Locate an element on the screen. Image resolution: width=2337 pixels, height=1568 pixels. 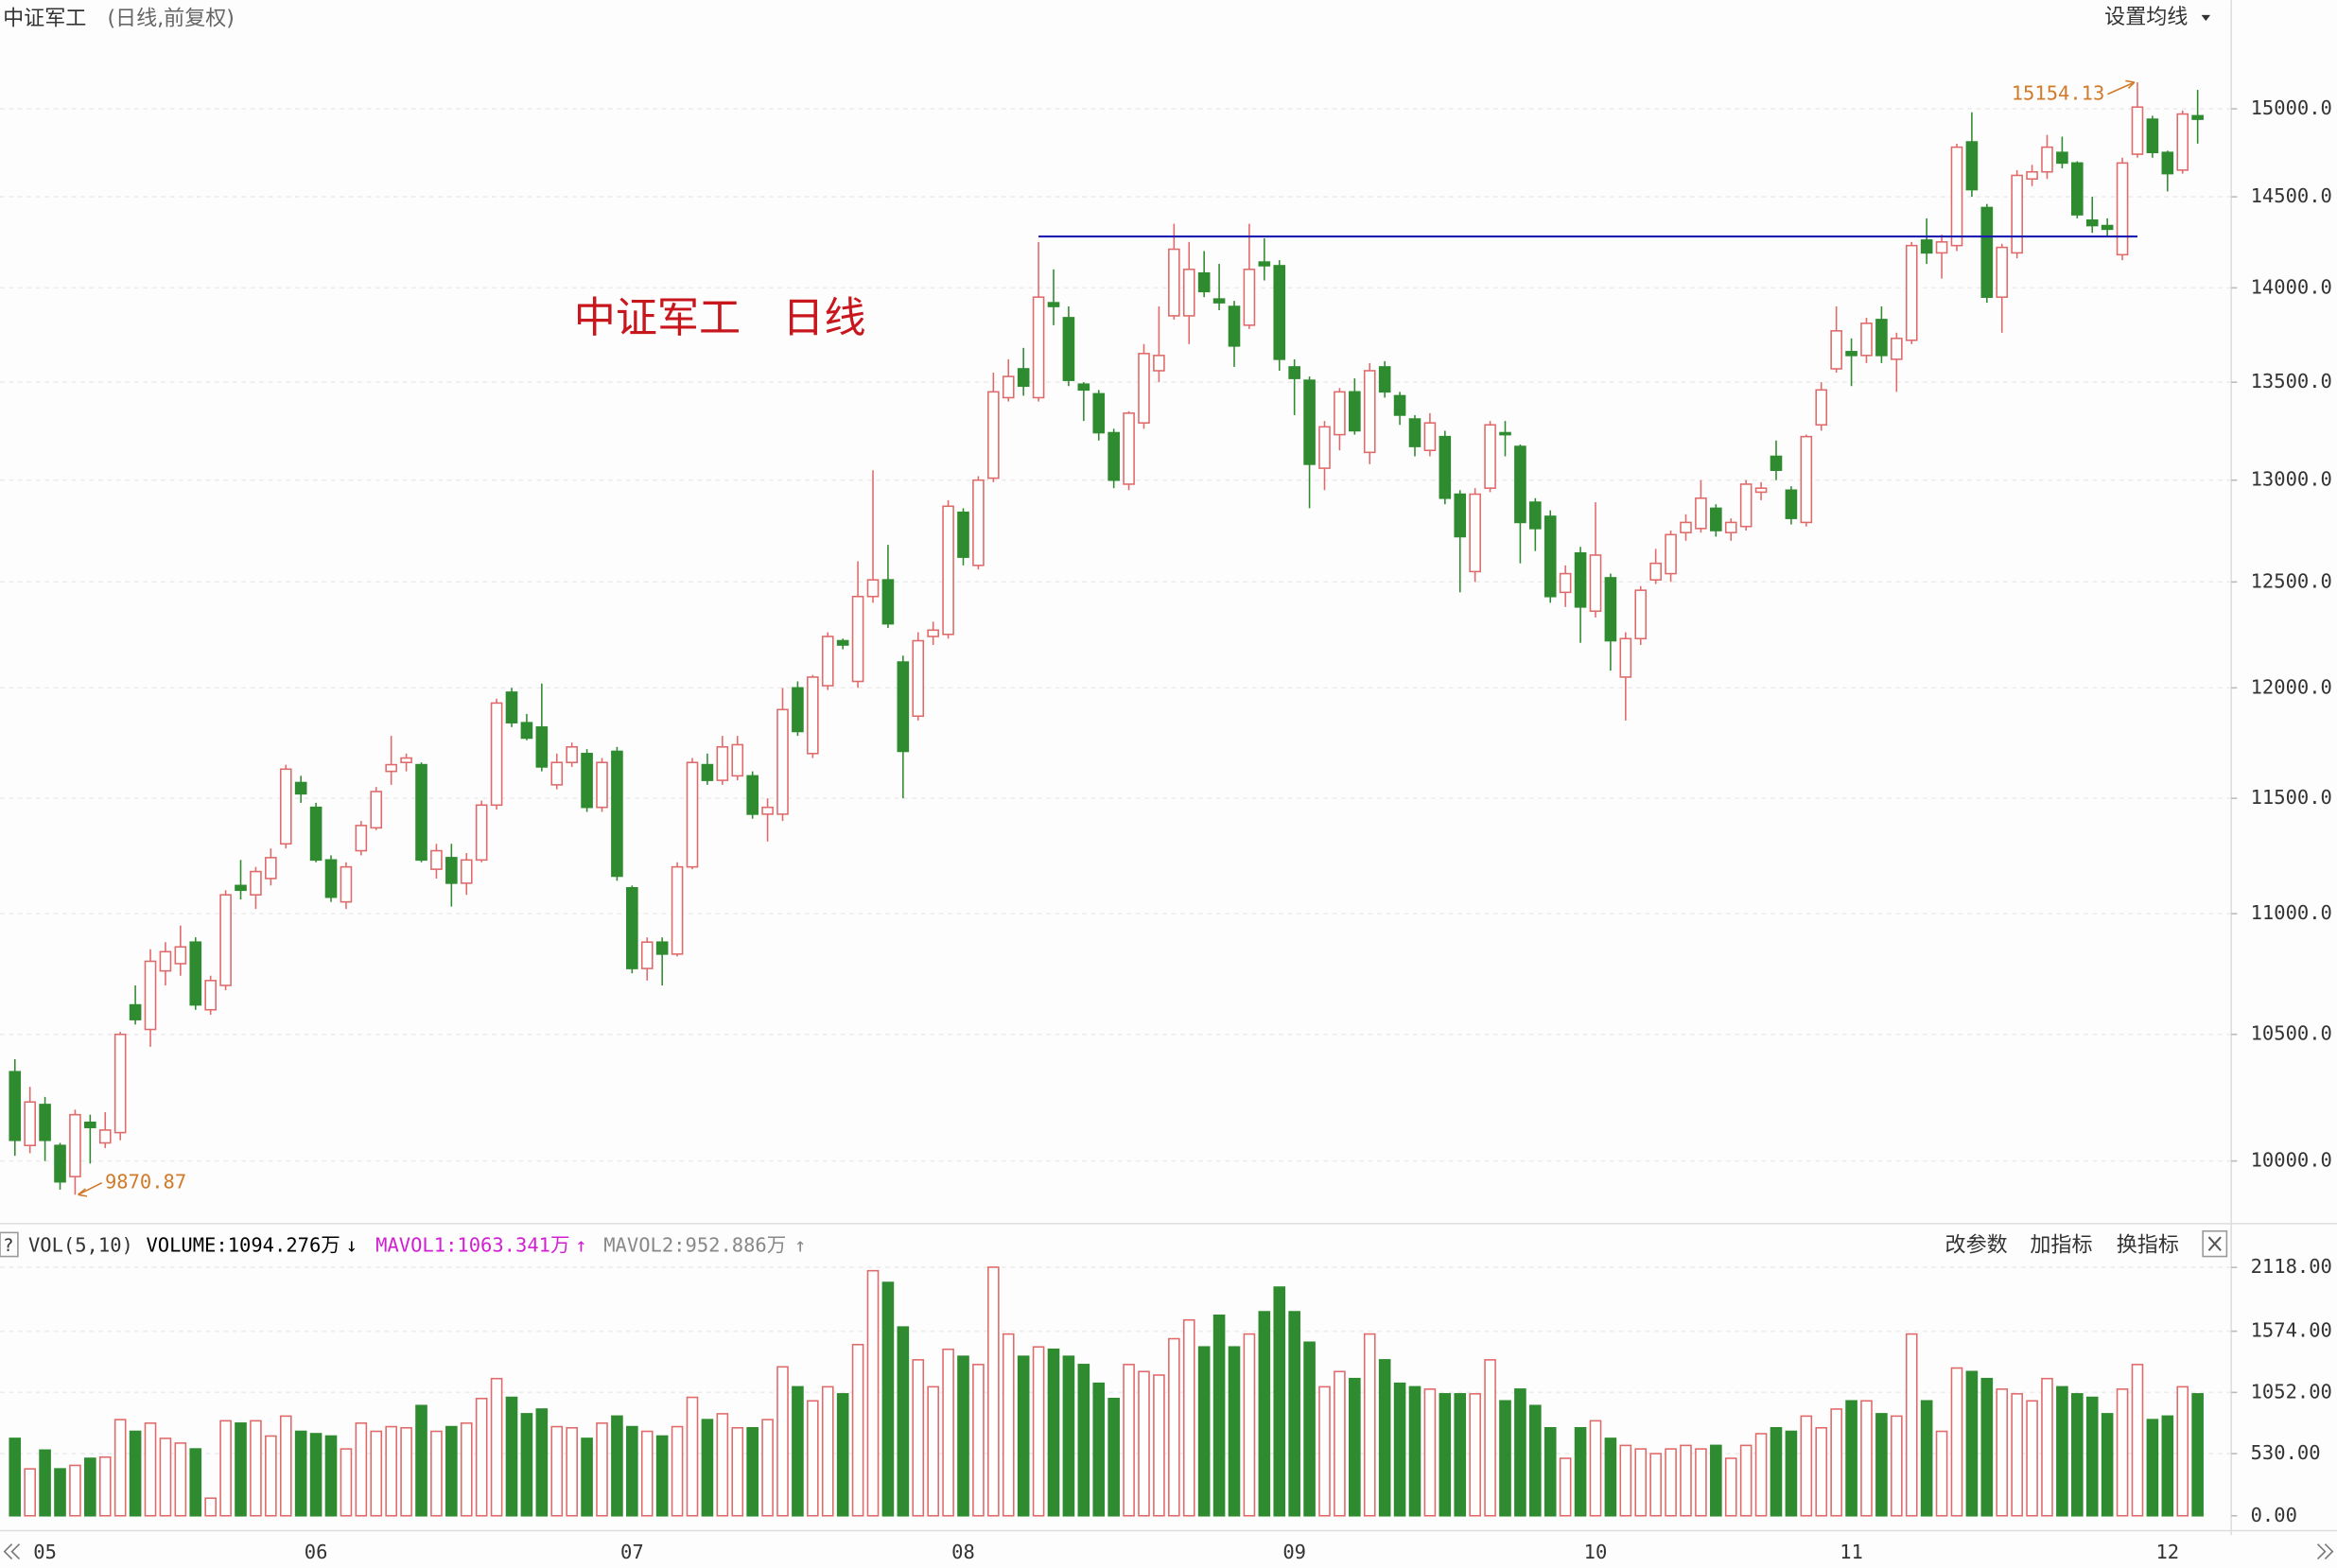
help-box is located at coordinates (9, 1244).